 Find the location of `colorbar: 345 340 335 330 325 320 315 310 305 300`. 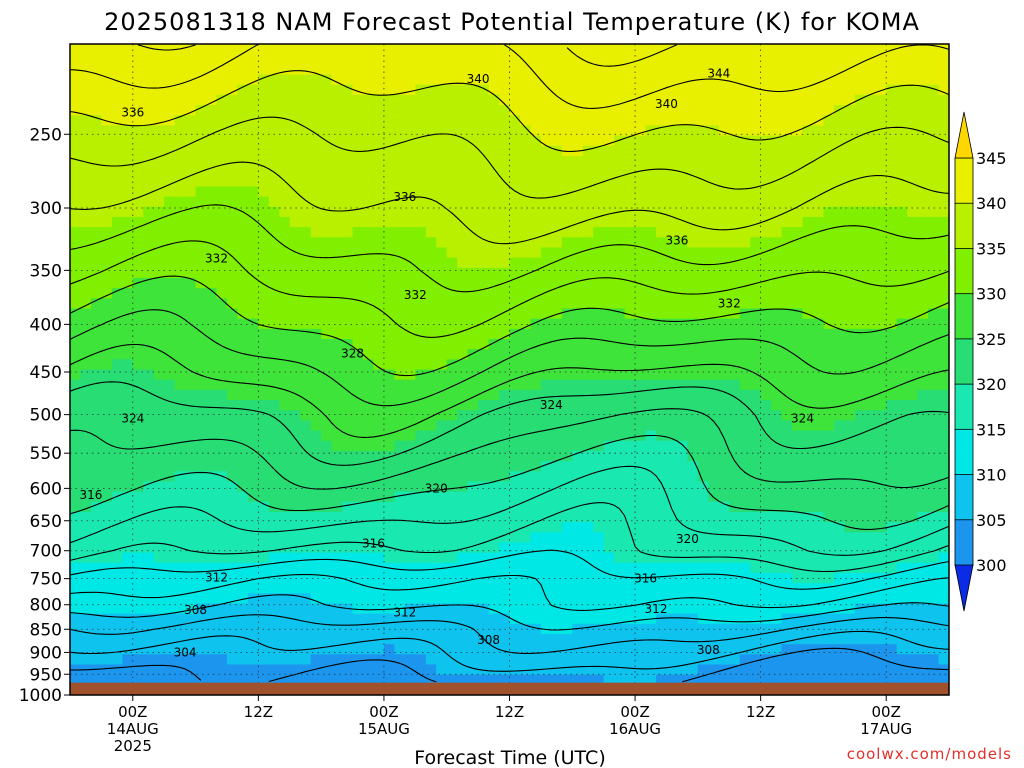

colorbar: 345 340 335 330 325 320 315 310 305 300 is located at coordinates (980, 361).